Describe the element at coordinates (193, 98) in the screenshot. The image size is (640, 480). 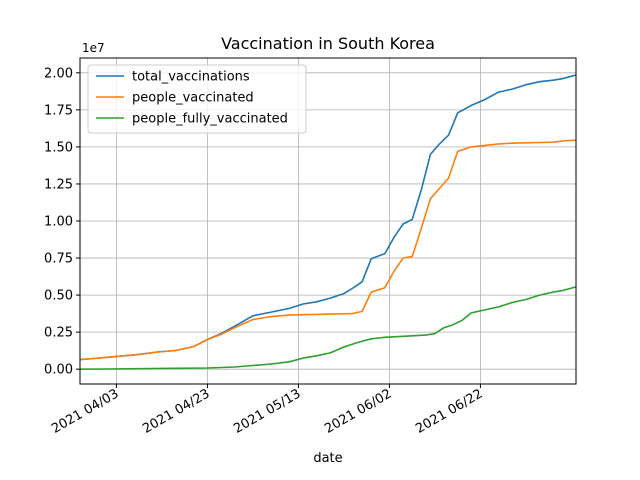
I see `legend-label: people_vaccinated` at that location.